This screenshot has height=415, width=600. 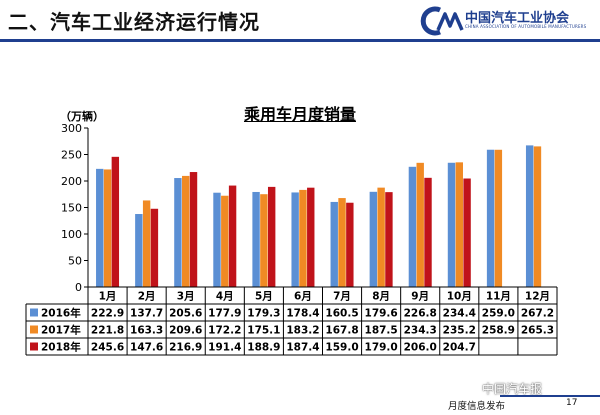 What do you see at coordinates (108, 297) in the screenshot?
I see `x-tick-label-0: 1月` at bounding box center [108, 297].